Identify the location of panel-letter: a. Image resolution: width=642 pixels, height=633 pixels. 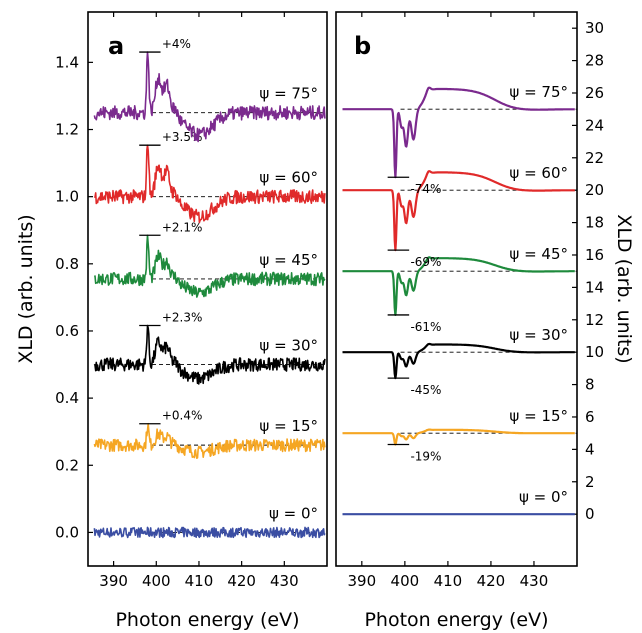
(116, 46).